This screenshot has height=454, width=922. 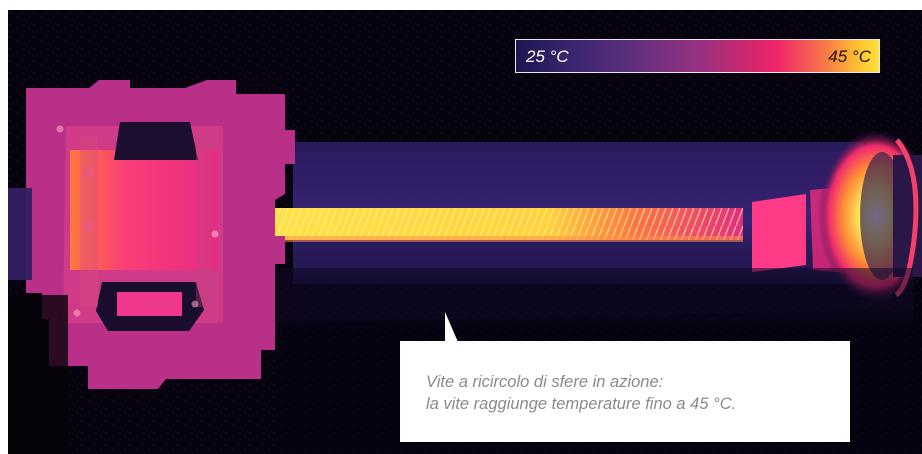 What do you see at coordinates (547, 56) in the screenshot?
I see `scale-min-label: 25 °C` at bounding box center [547, 56].